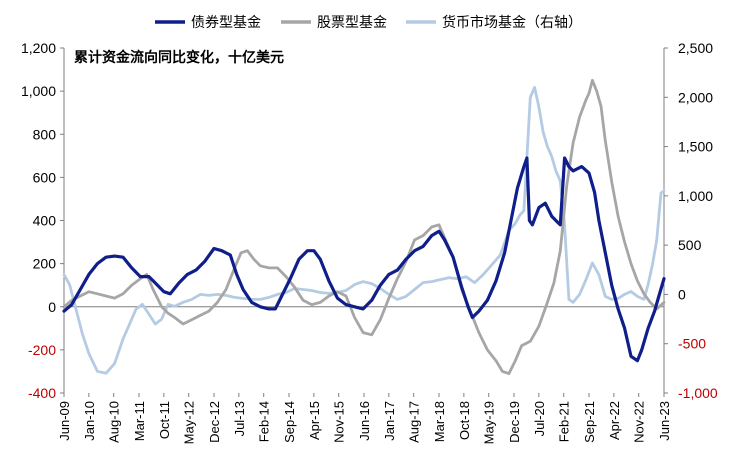 This screenshot has height=462, width=731. What do you see at coordinates (179, 57) in the screenshot?
I see `chart-title: 累计资金流向同比变化，十亿美元` at bounding box center [179, 57].